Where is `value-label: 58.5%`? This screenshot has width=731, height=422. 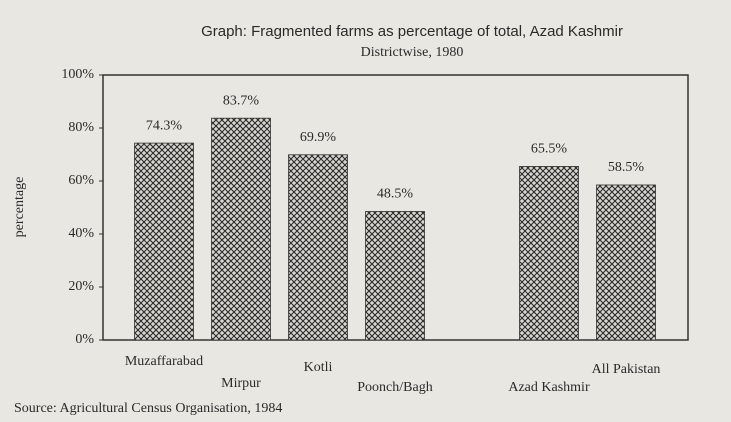
value-label: 58.5% is located at coordinates (626, 167).